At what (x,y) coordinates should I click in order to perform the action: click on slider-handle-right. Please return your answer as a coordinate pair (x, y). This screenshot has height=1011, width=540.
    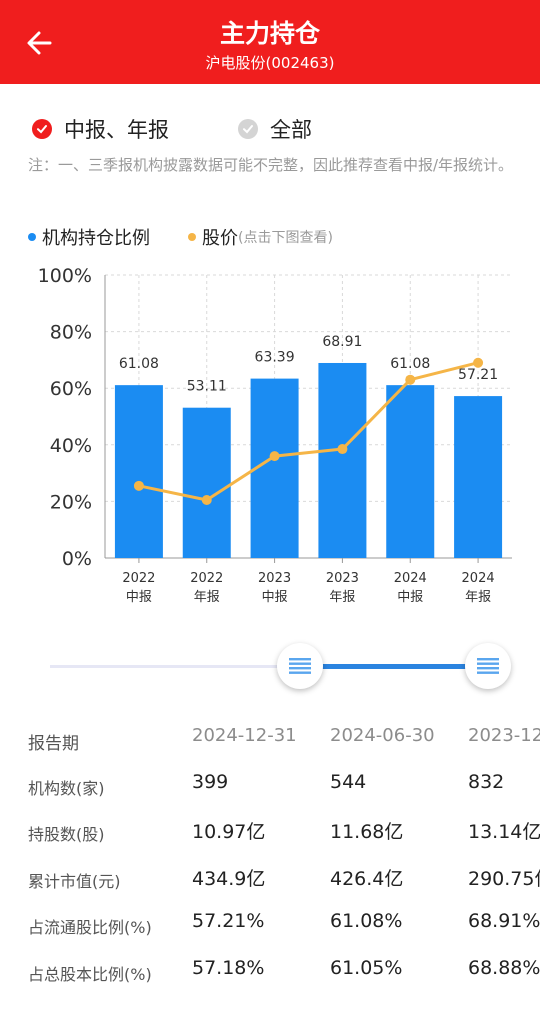
    Looking at the image, I should click on (488, 666).